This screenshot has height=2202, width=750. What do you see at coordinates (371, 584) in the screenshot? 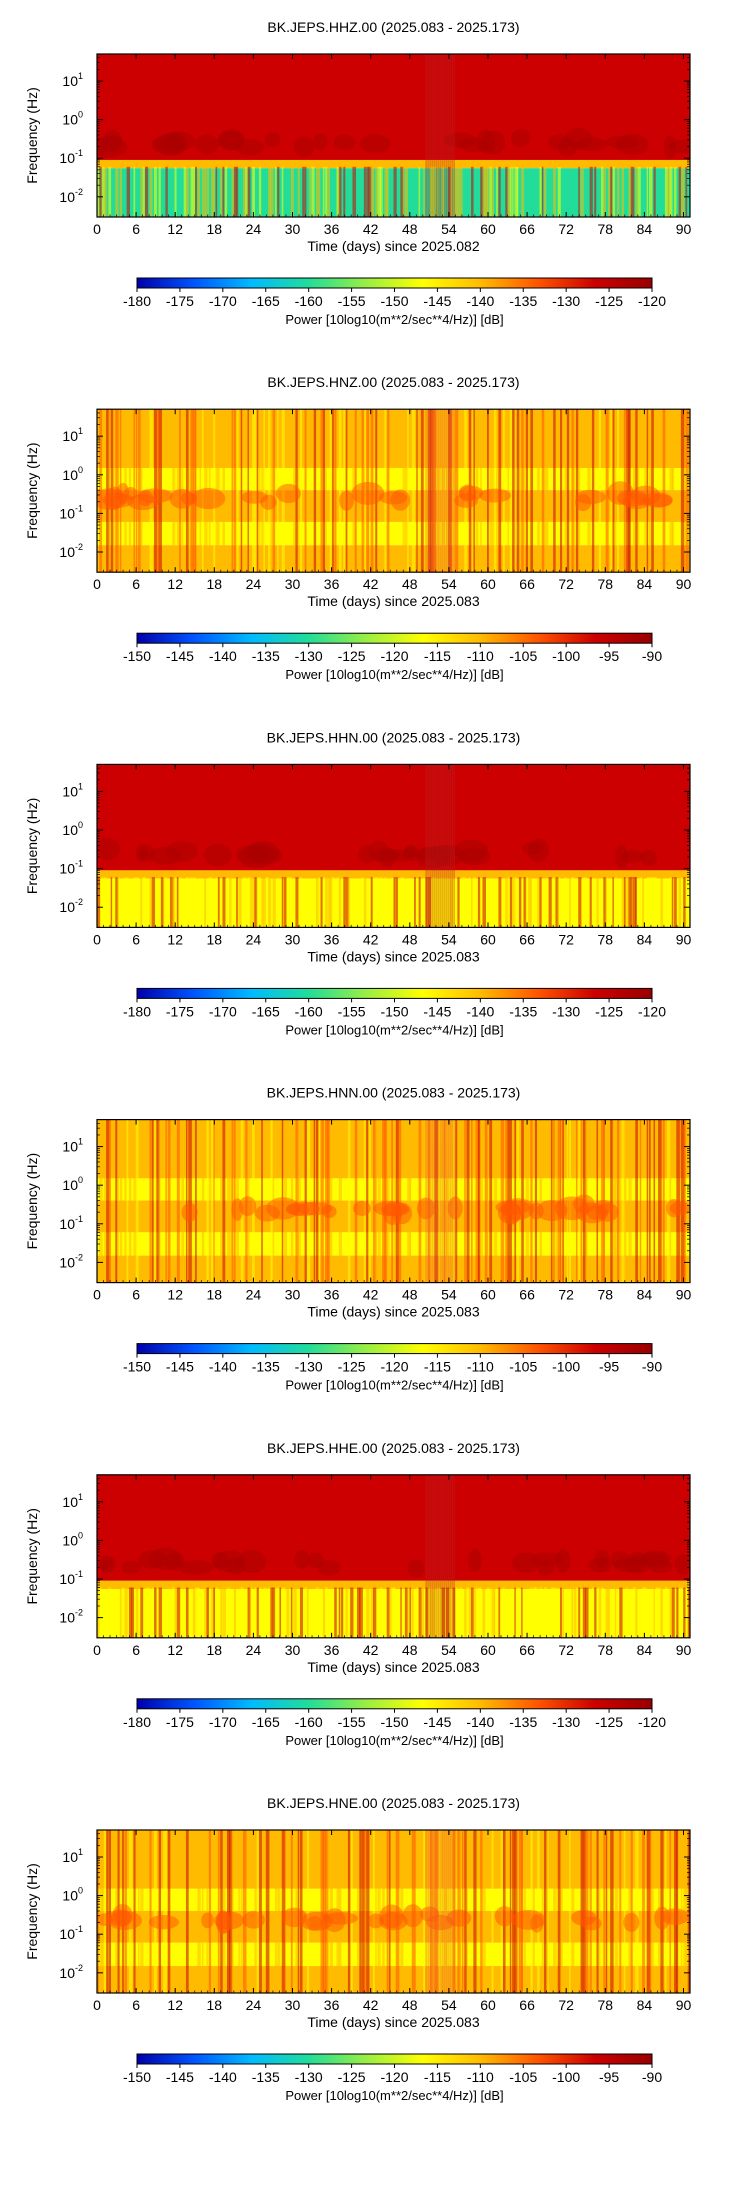
I see `x-tick-label: 42` at bounding box center [371, 584].